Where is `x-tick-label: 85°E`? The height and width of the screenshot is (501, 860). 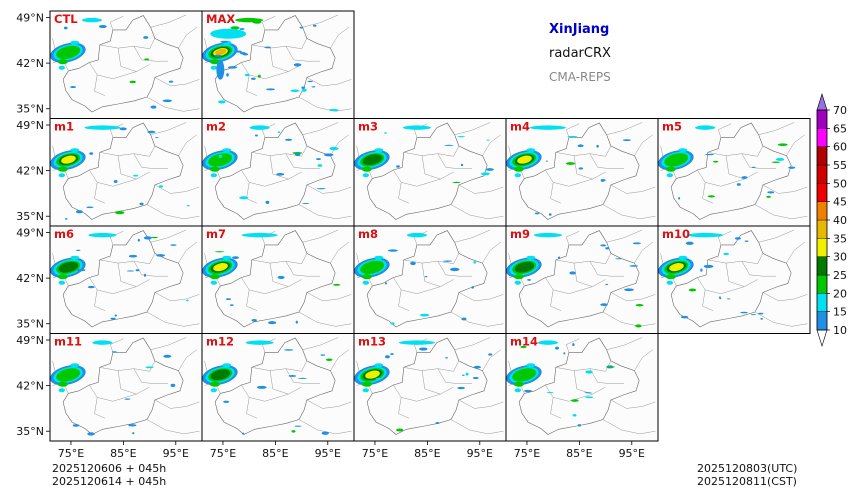 x-tick-label: 85°E is located at coordinates (123, 453).